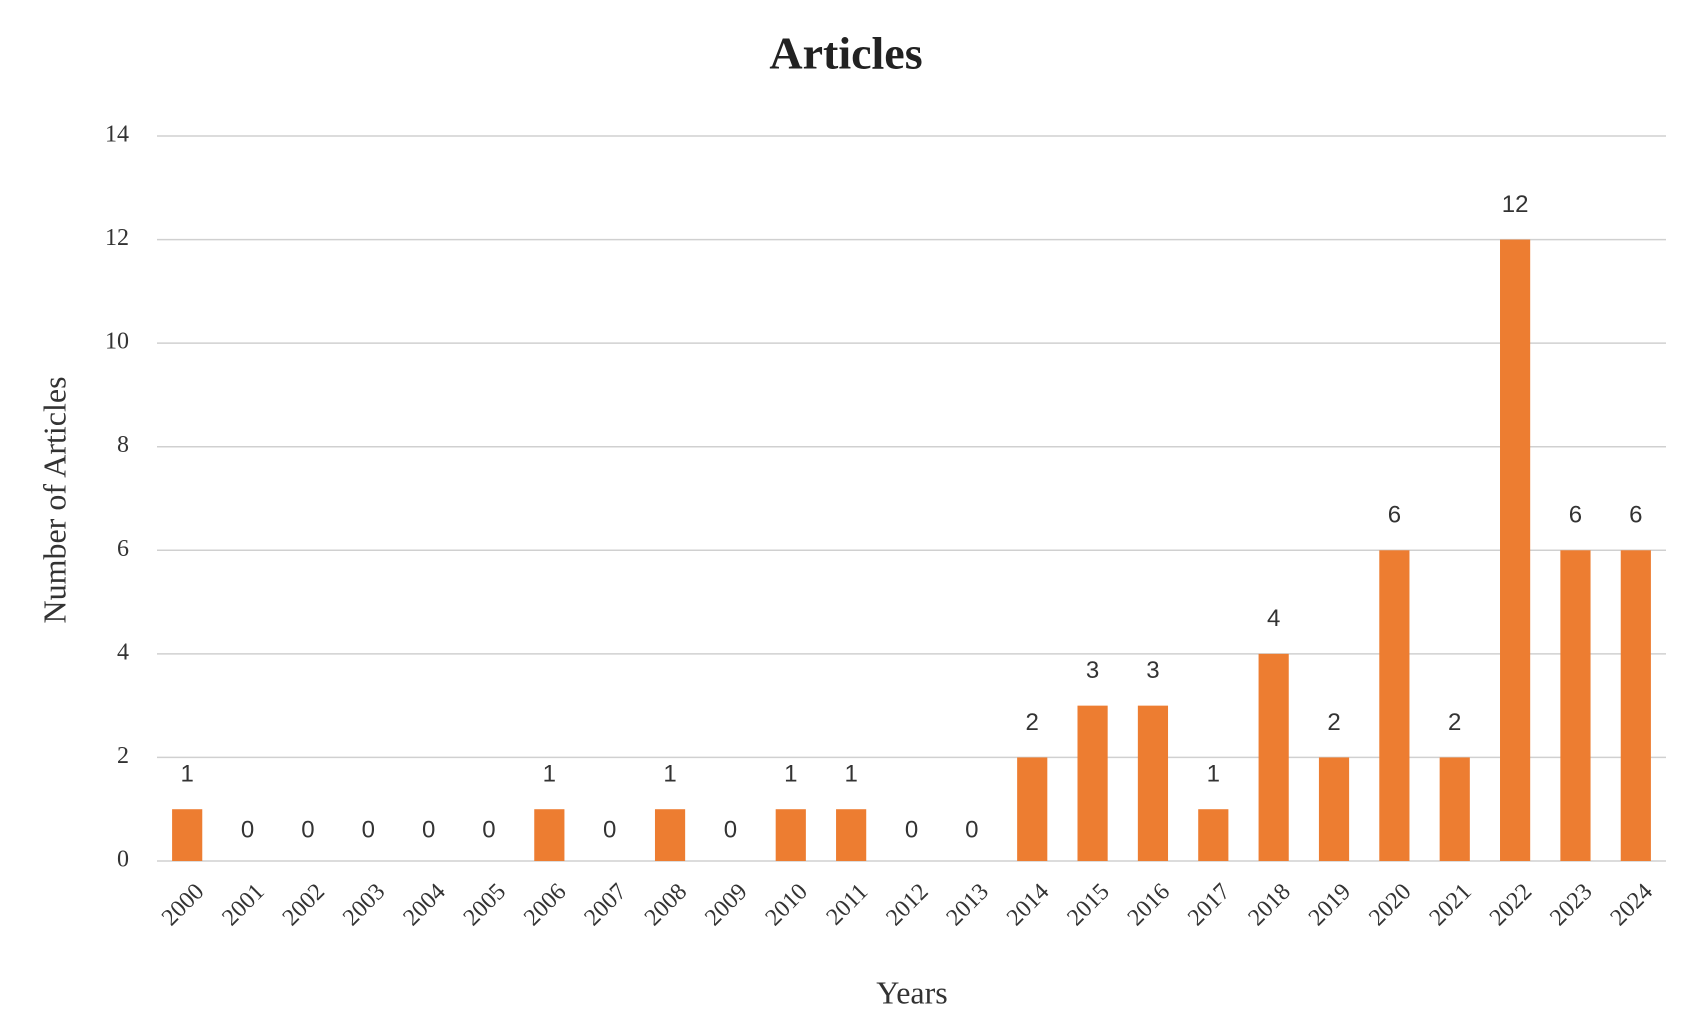 This screenshot has width=1701, height=1030. I want to click on x-tick-label: 2003, so click(364, 905).